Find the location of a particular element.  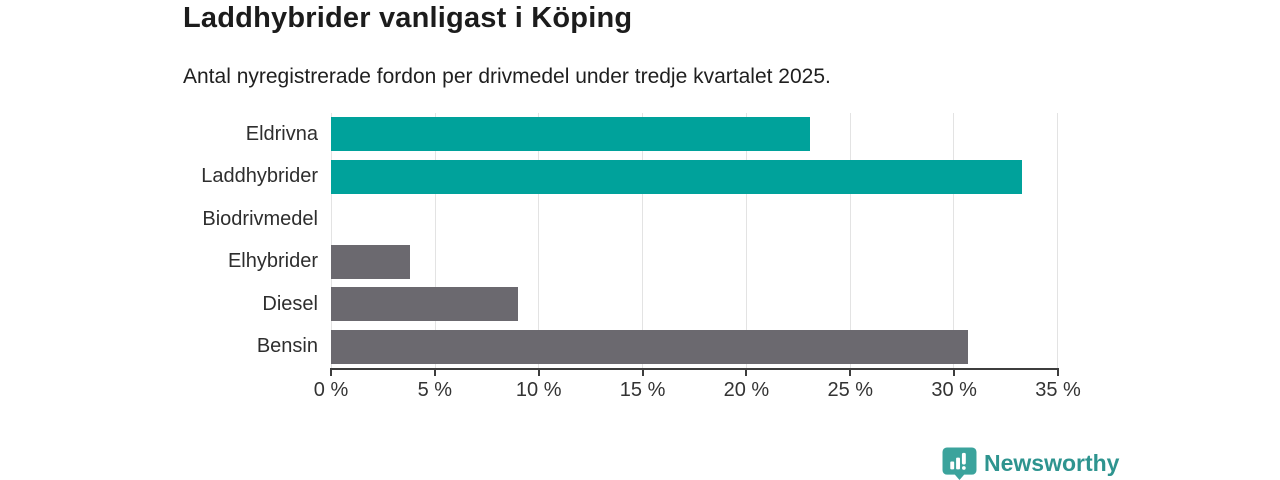

x-axis-line is located at coordinates (694, 369).